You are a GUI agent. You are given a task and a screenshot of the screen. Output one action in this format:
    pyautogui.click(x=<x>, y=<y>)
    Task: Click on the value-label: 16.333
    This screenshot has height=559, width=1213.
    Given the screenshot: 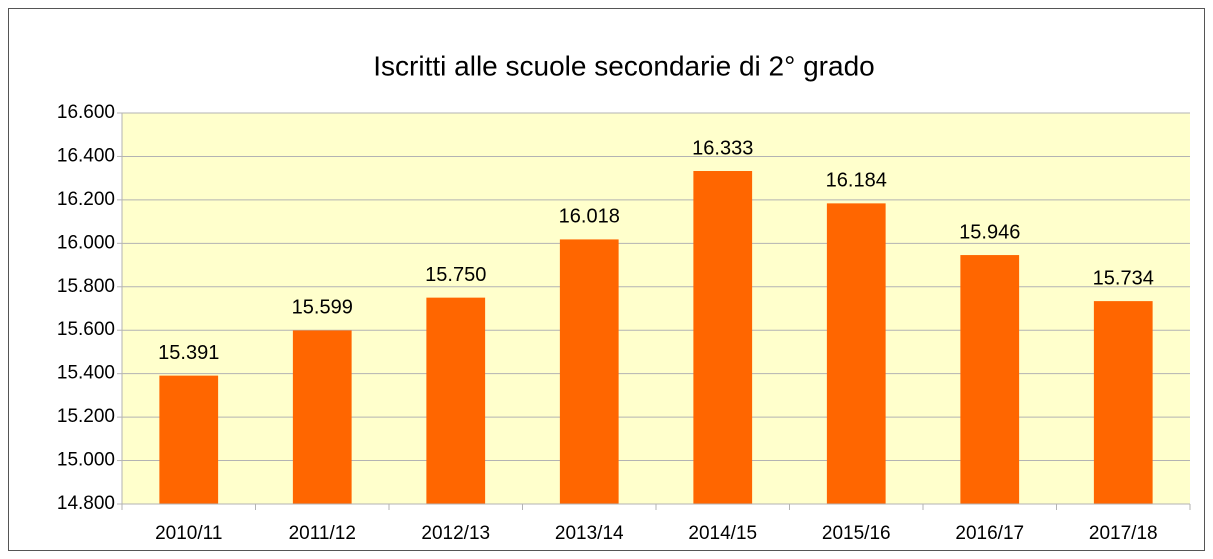 What is the action you would take?
    pyautogui.click(x=722, y=148)
    